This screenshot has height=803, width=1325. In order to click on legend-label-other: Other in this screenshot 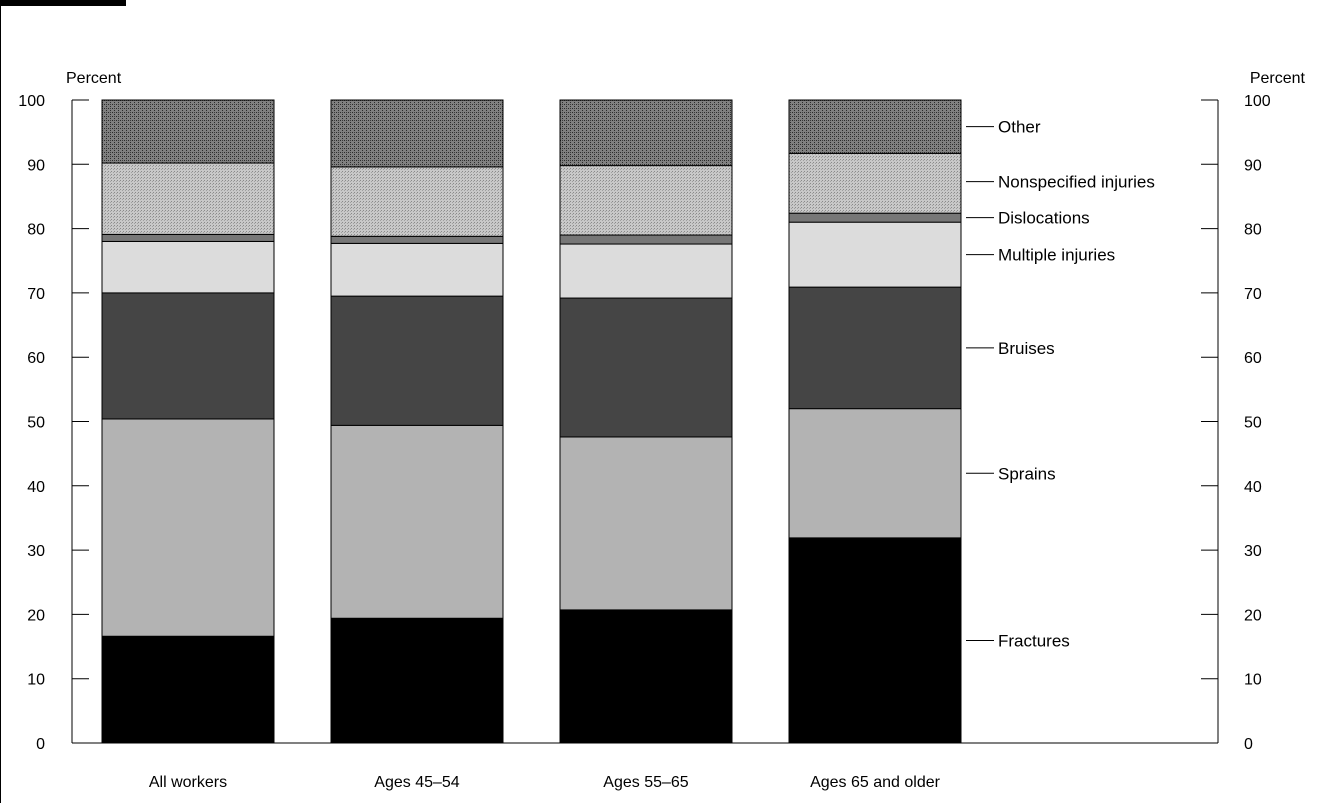, I will do `click(1019, 127)`.